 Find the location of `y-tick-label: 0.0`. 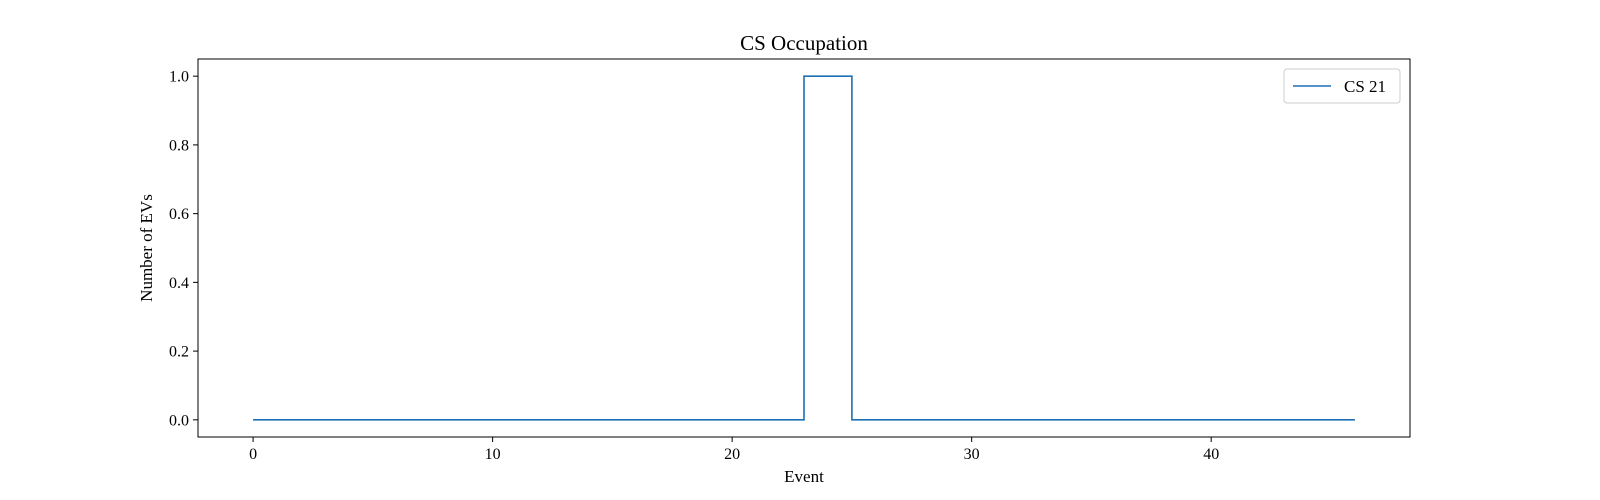

y-tick-label: 0.0 is located at coordinates (179, 420).